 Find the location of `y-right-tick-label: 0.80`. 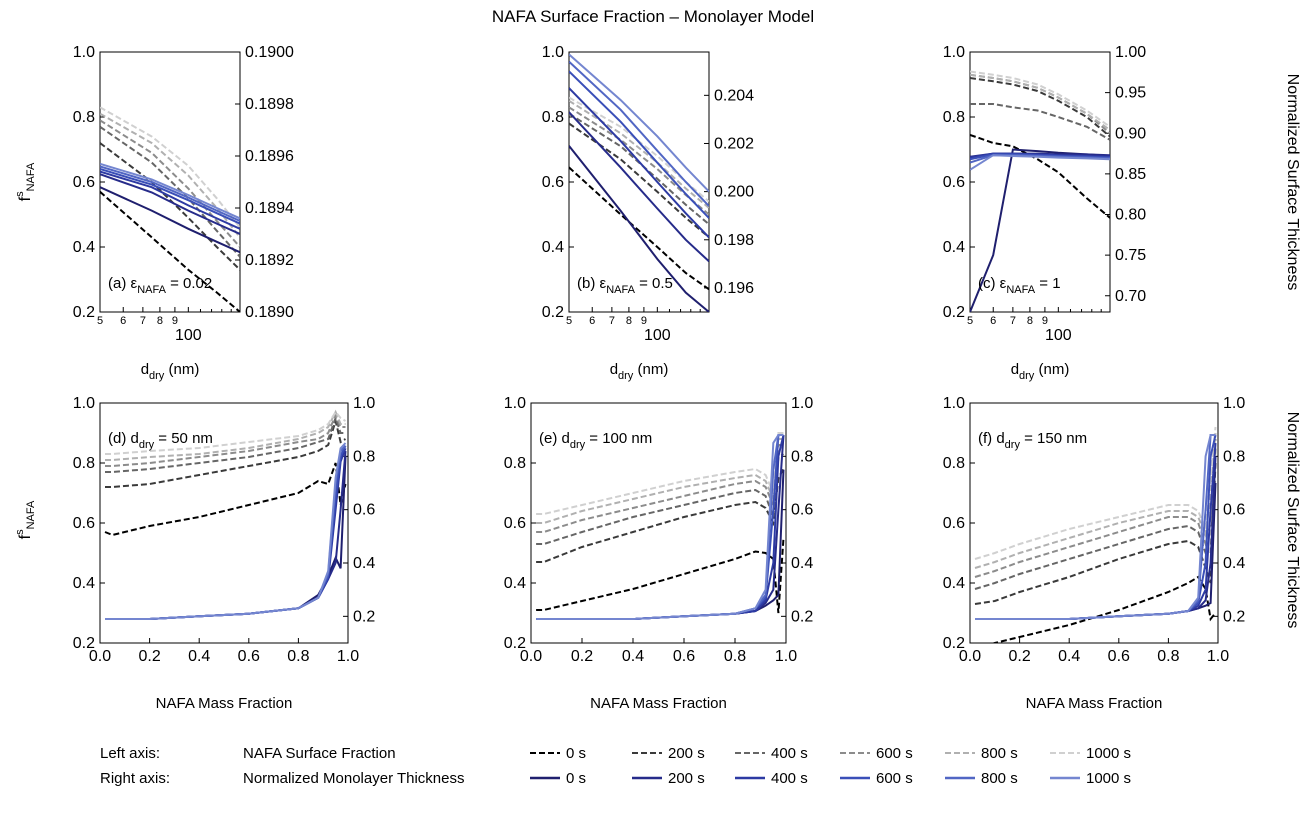

y-right-tick-label: 0.80 is located at coordinates (1130, 215).